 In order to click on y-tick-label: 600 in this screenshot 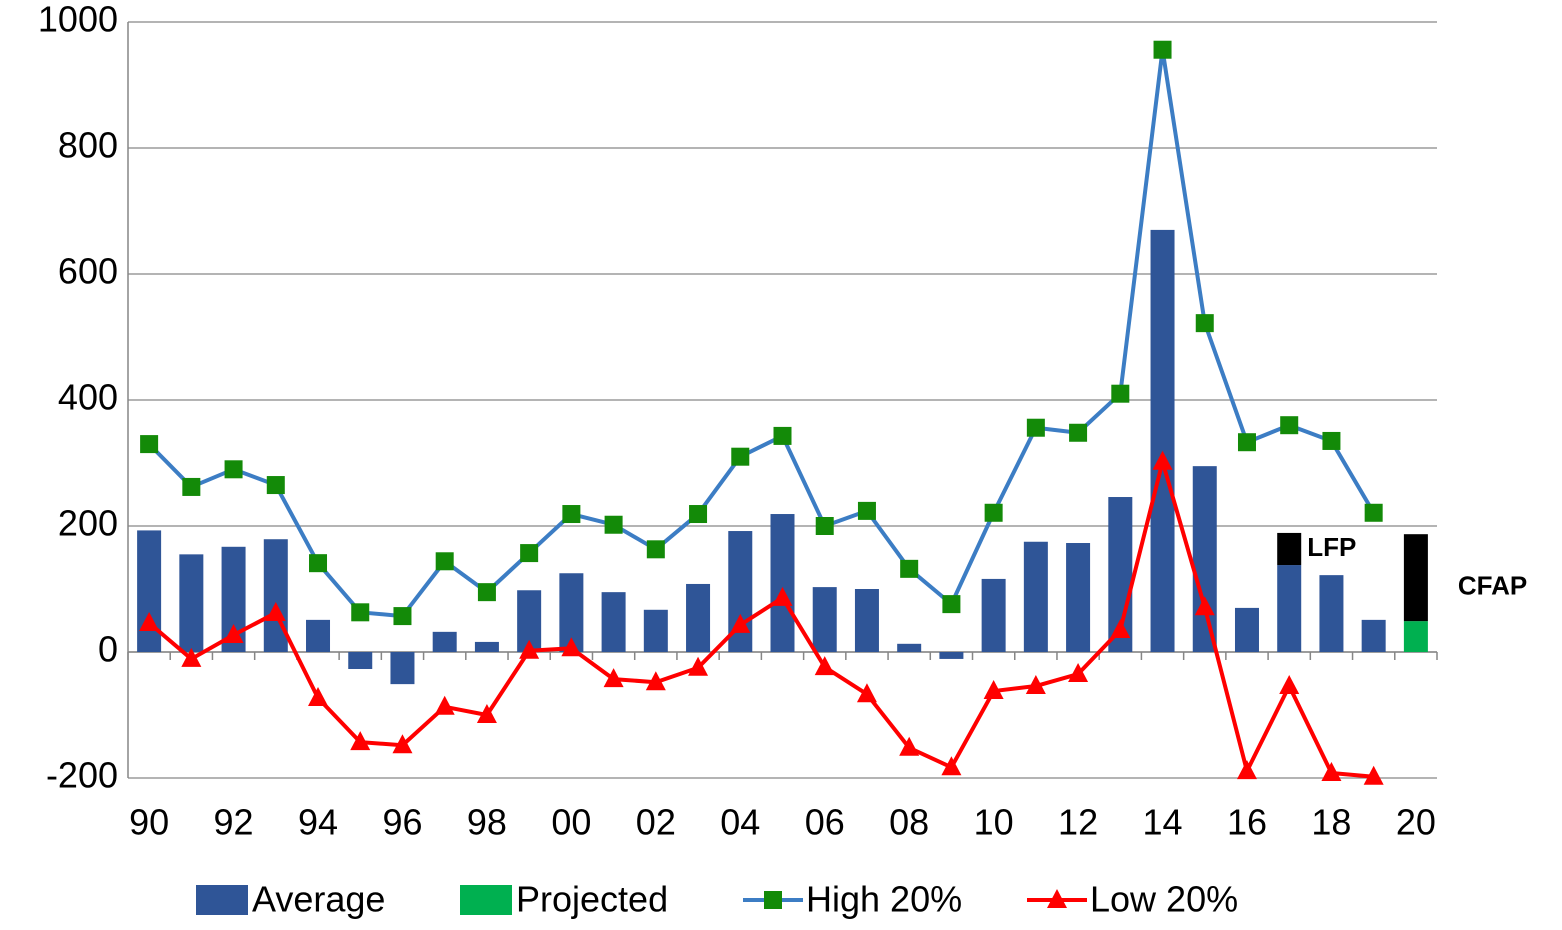, I will do `click(88, 271)`.